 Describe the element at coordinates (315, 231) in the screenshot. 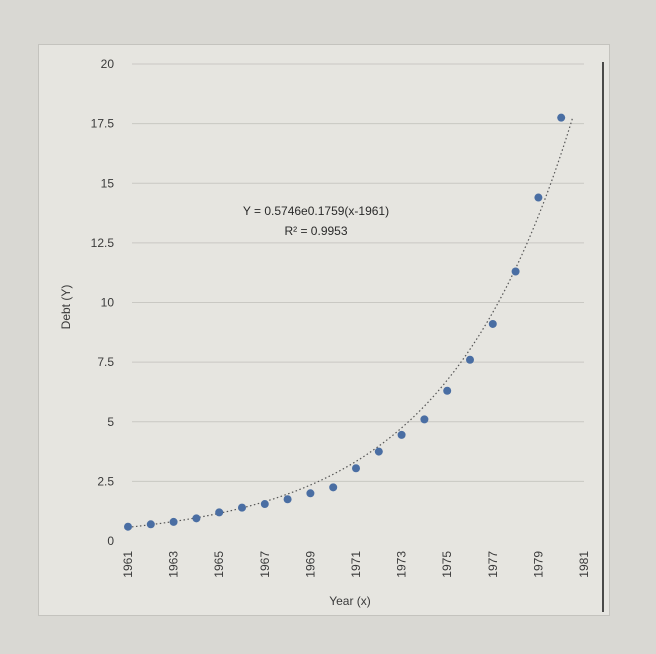

I see `r-squared-text: R² = 0.9953` at that location.